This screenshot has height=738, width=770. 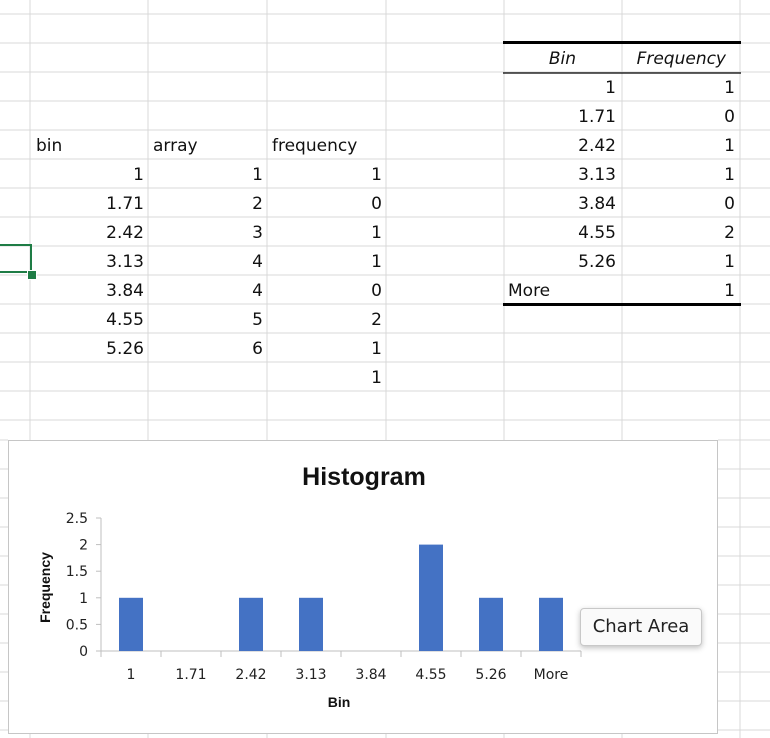 I want to click on array-cell: 2, so click(x=257, y=204).